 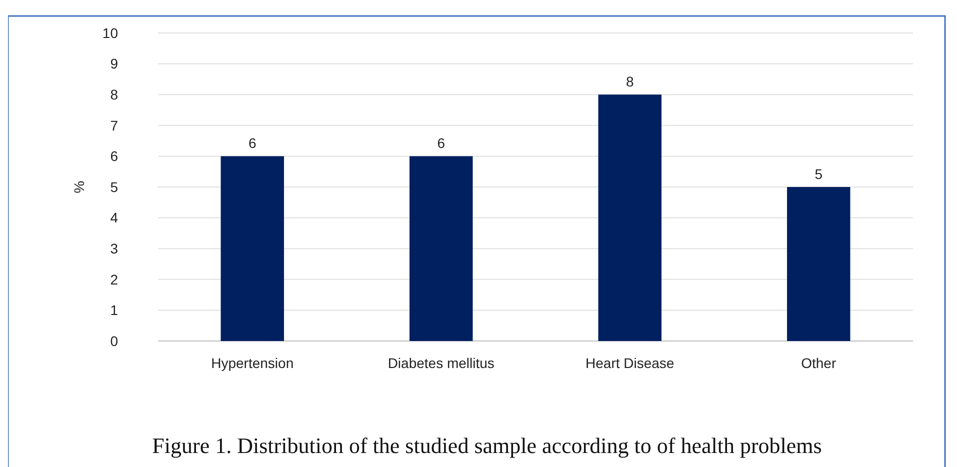 I want to click on x-tick-label: Diabetes mellitus, so click(x=441, y=363).